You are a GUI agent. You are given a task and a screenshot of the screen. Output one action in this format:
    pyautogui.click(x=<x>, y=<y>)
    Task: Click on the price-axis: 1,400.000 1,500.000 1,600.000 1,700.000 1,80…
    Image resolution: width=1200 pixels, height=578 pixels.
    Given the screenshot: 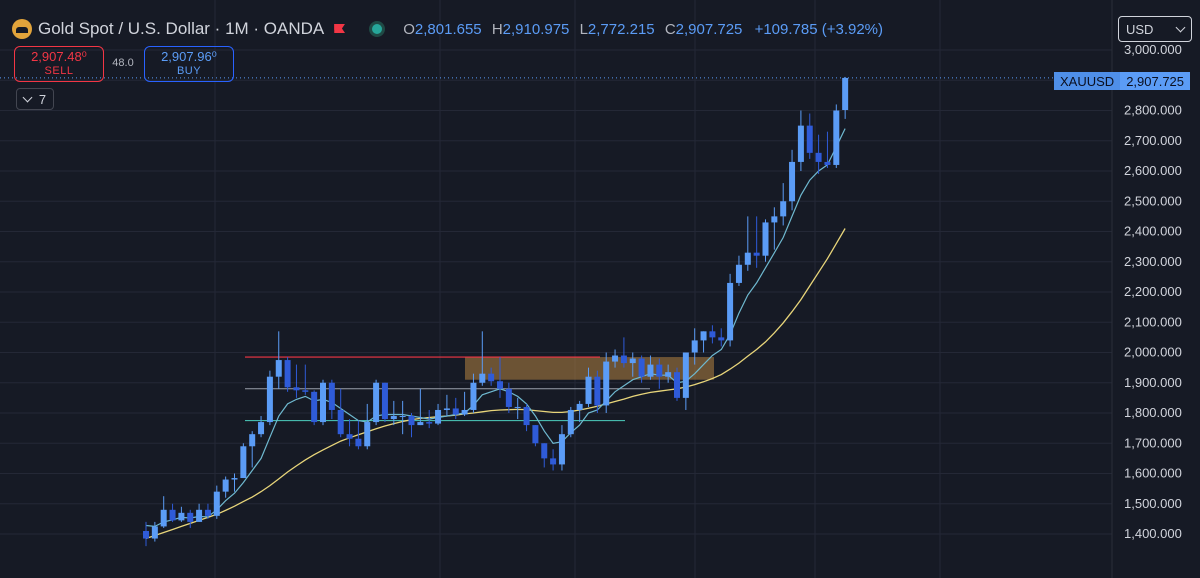 What is the action you would take?
    pyautogui.click(x=1153, y=291)
    